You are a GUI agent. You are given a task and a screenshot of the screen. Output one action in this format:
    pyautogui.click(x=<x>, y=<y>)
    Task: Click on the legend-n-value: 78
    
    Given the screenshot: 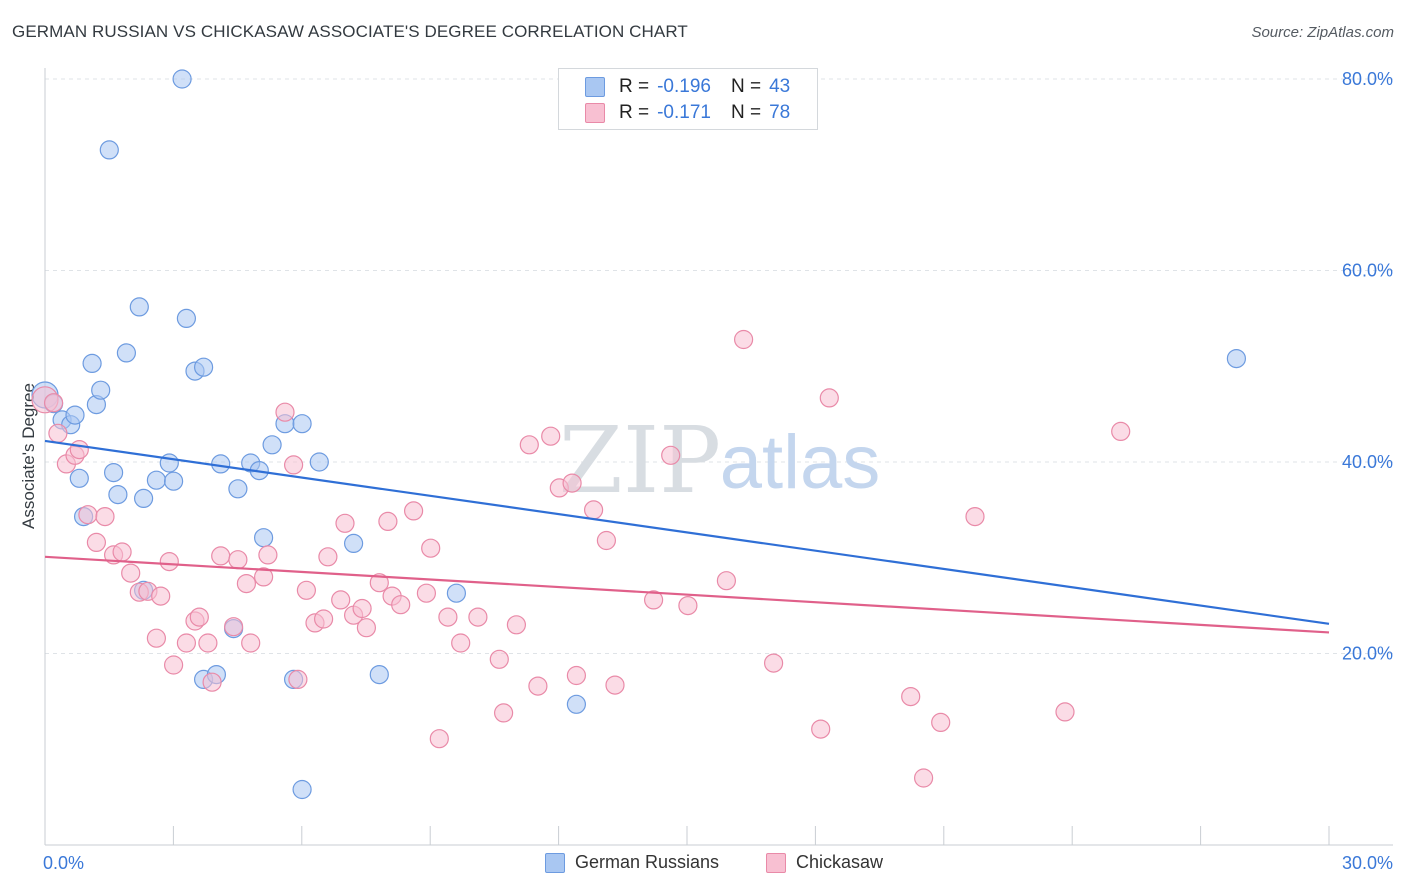 What is the action you would take?
    pyautogui.click(x=780, y=112)
    